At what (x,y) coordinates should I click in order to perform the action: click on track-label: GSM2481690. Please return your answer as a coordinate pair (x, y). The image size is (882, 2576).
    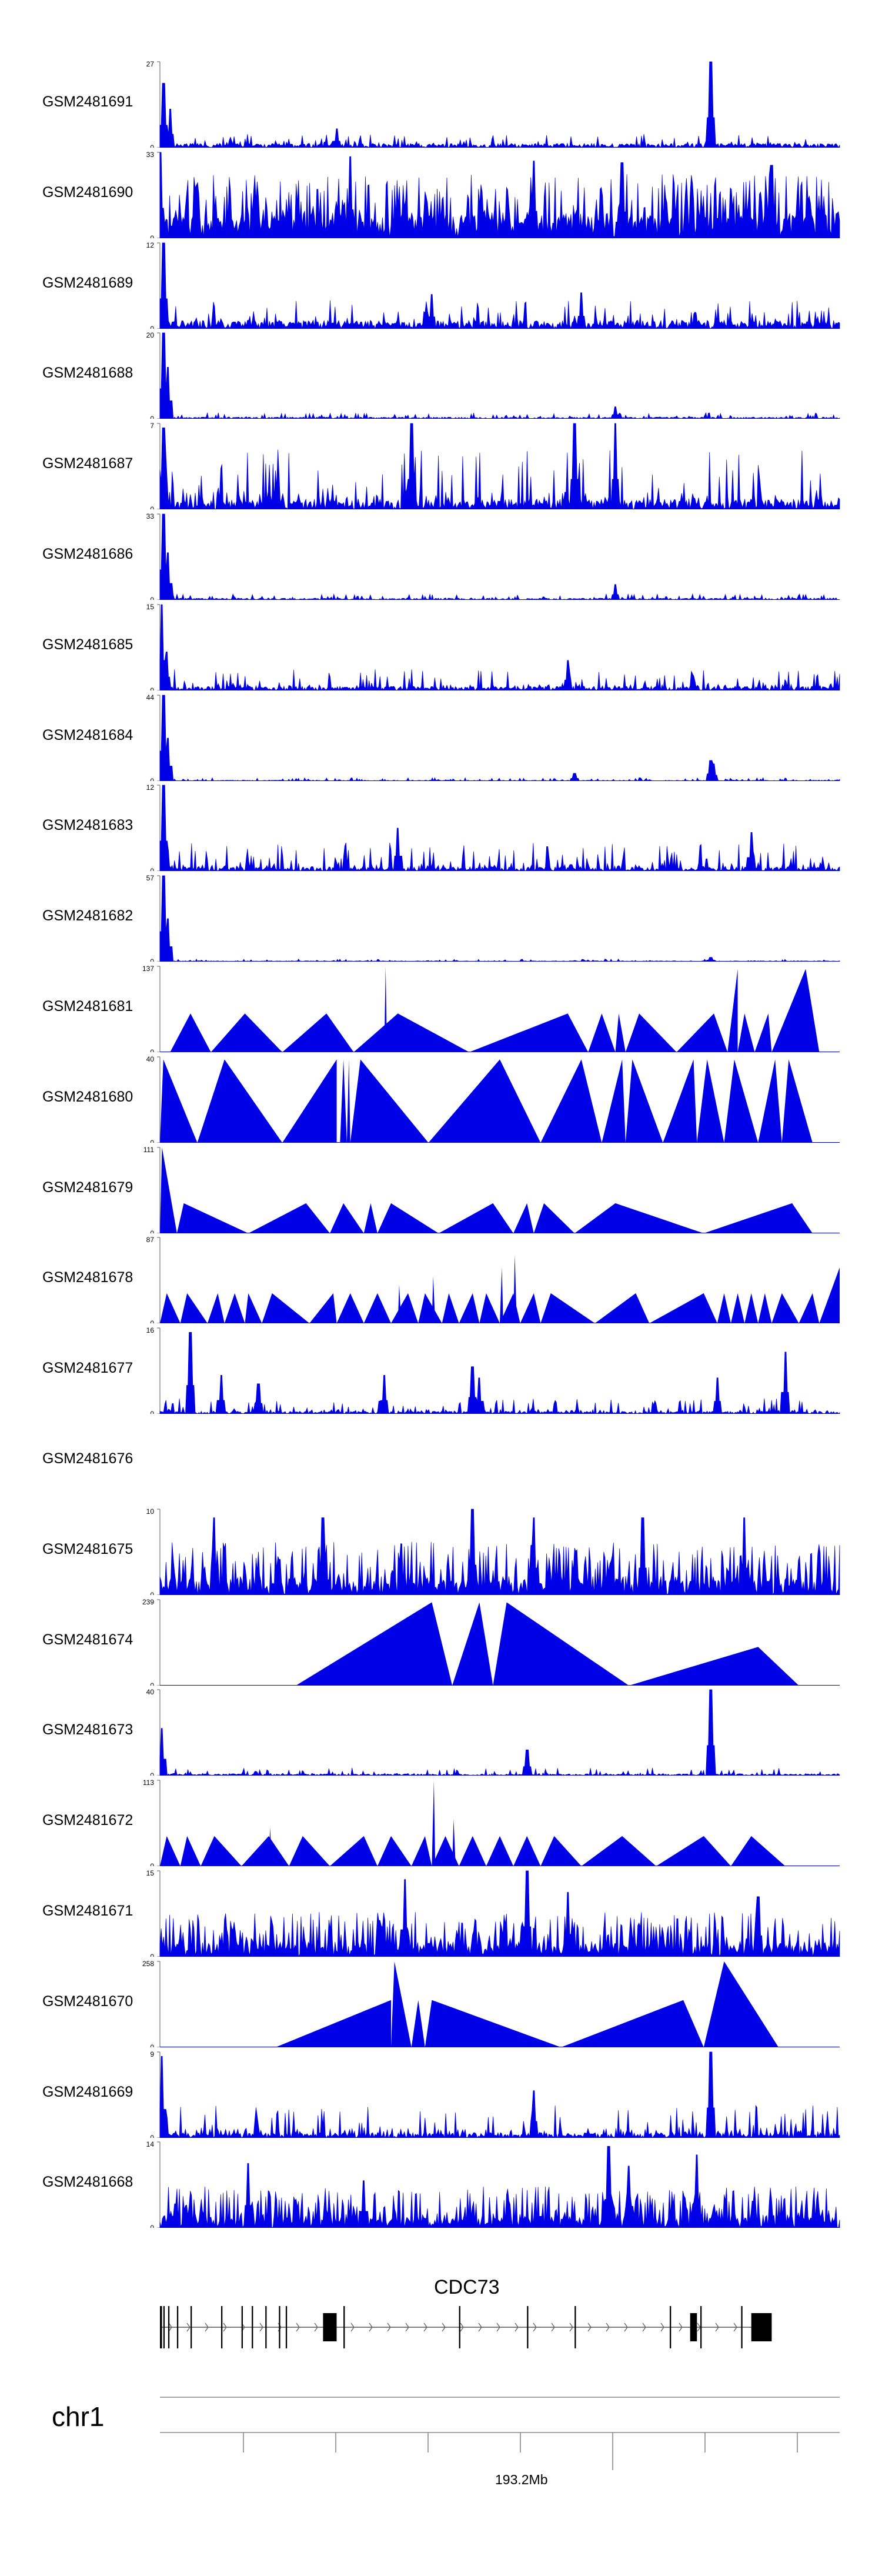
    Looking at the image, I should click on (87, 192).